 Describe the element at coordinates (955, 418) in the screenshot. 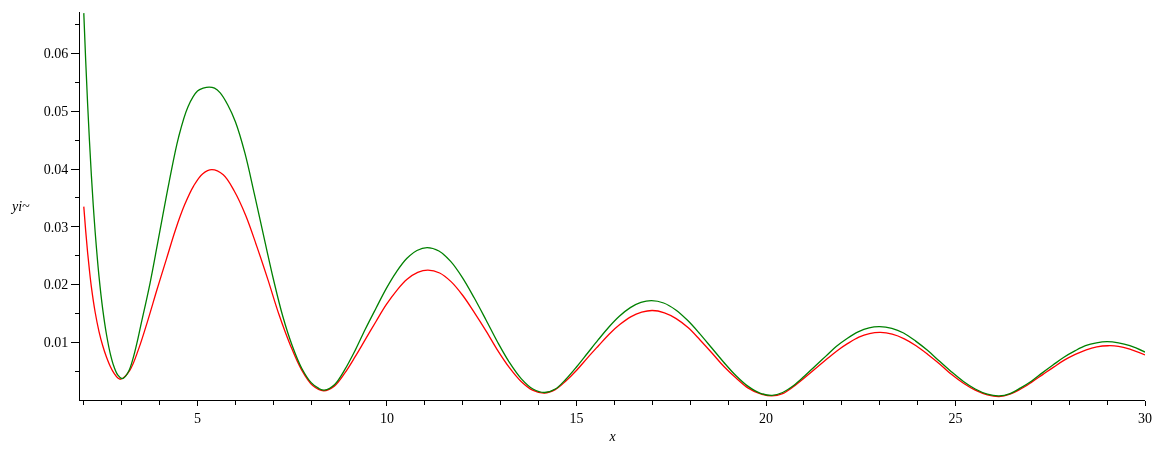

I see `x-tick-label: 25` at that location.